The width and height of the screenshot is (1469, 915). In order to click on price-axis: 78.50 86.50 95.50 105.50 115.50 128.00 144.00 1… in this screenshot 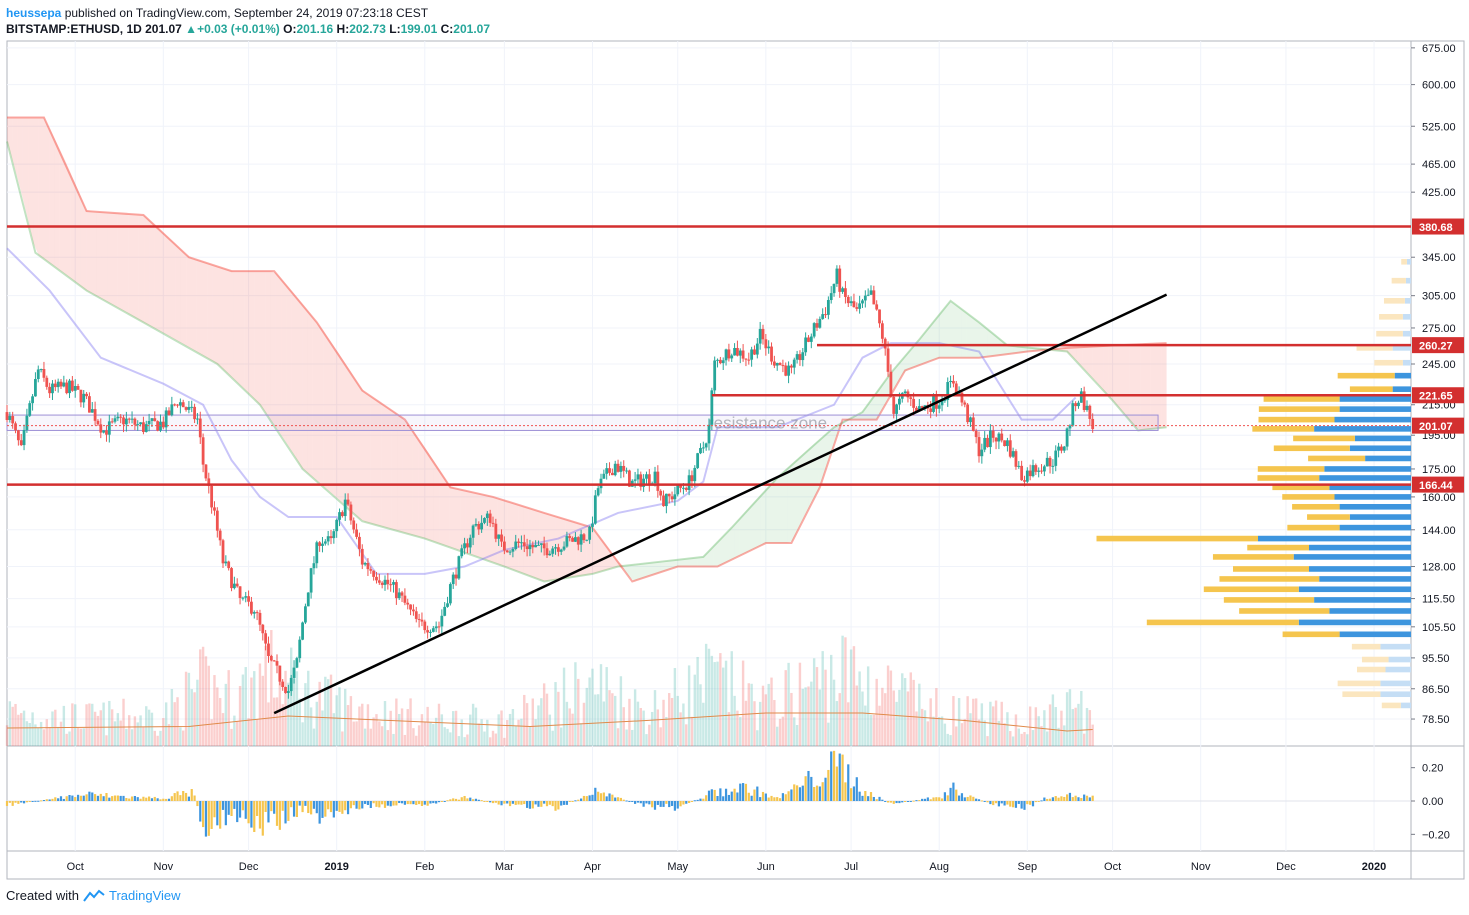, I will do `click(1437, 442)`.